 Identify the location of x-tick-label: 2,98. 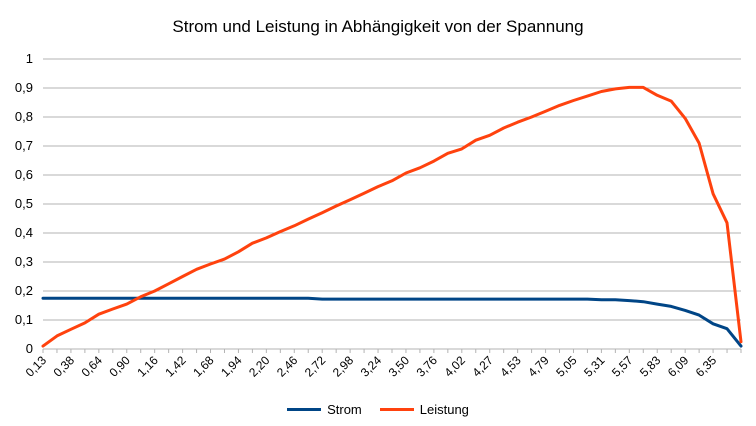
(343, 366).